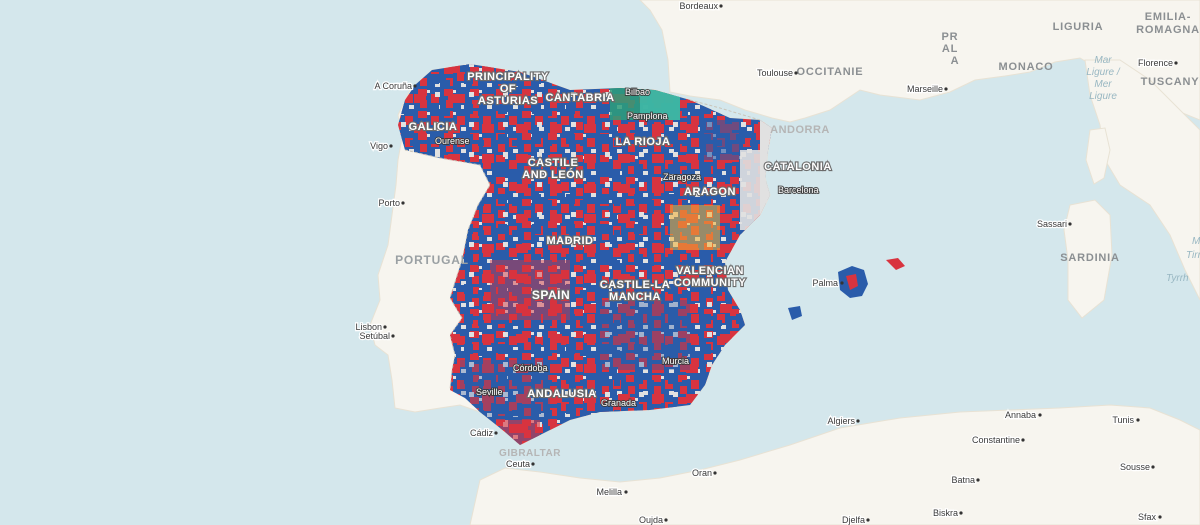 This screenshot has height=525, width=1200. What do you see at coordinates (1170, 82) in the screenshot?
I see `region-label-tuscany: TUSCANY` at bounding box center [1170, 82].